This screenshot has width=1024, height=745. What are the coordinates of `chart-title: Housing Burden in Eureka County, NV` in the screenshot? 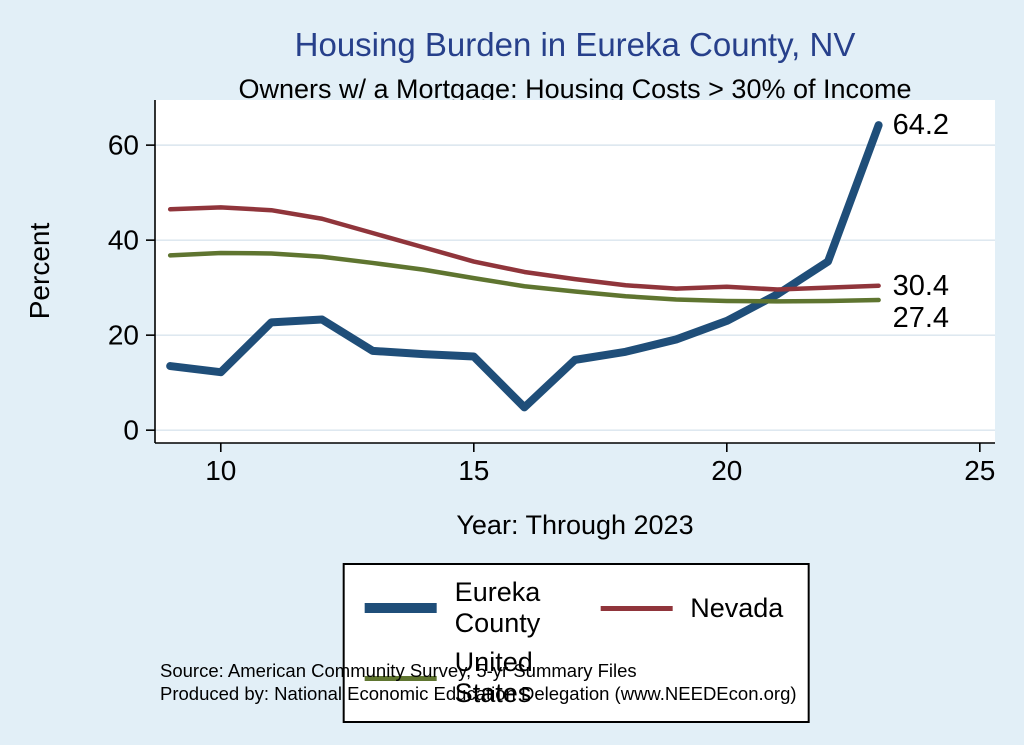 It's located at (575, 44).